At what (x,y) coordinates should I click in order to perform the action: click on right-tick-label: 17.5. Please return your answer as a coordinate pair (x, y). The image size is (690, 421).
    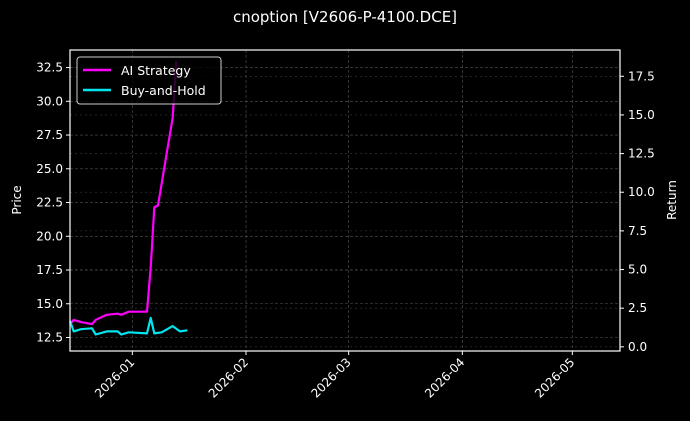
    Looking at the image, I should click on (641, 76).